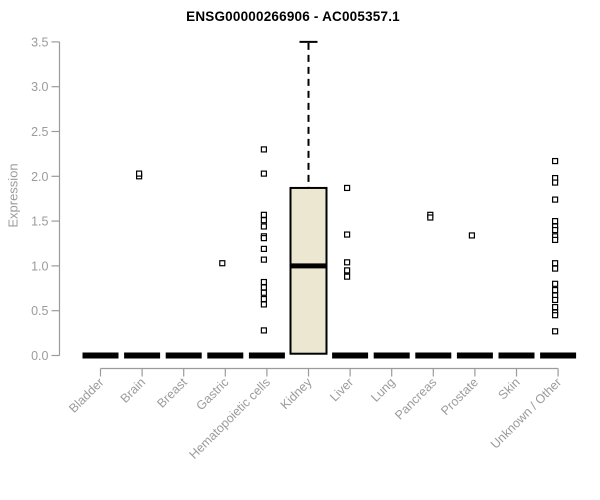  Describe the element at coordinates (229, 418) in the screenshot. I see `x-tick-label: Hematopoietic cells` at that location.